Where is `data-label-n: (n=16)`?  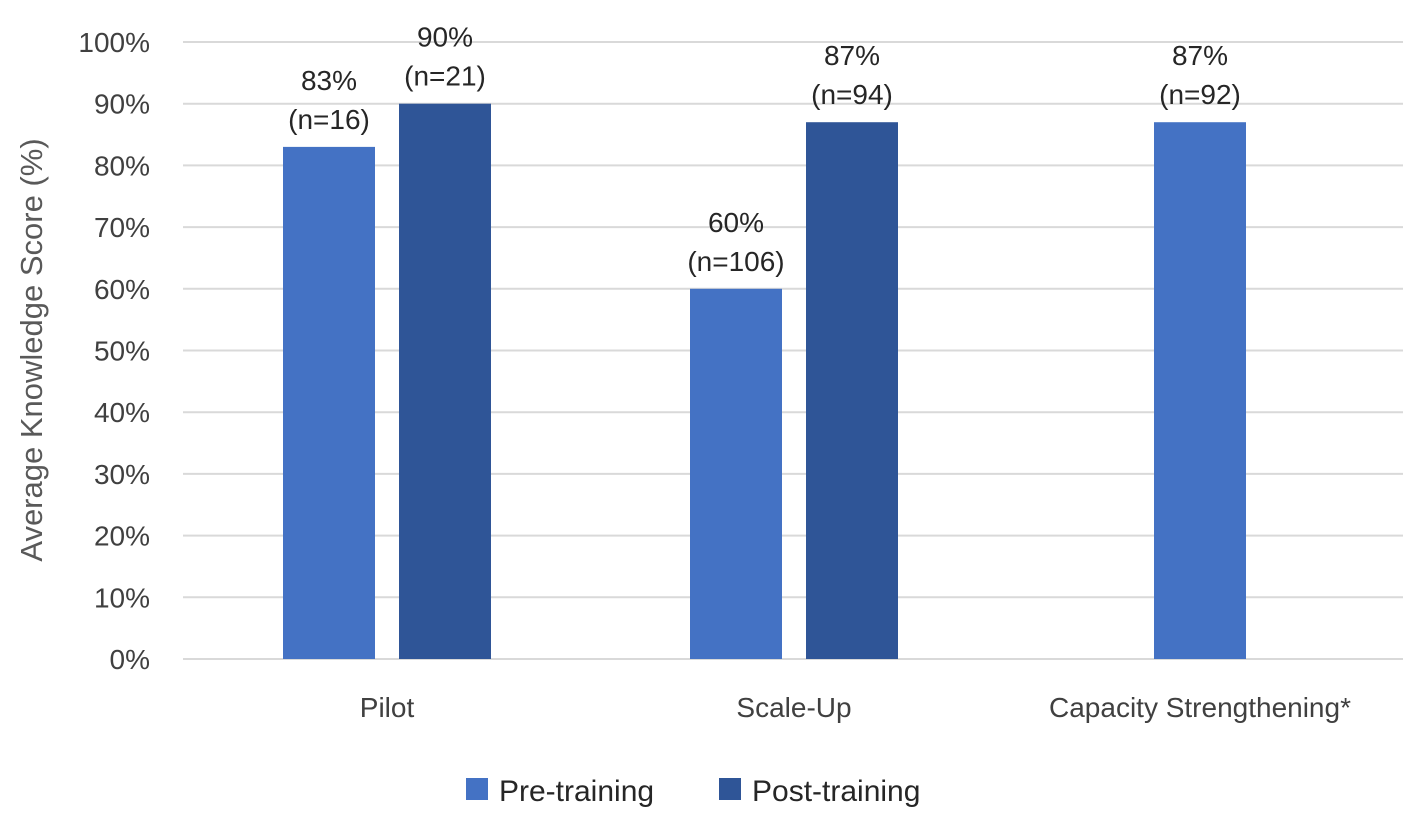
data-label-n: (n=16) is located at coordinates (329, 119).